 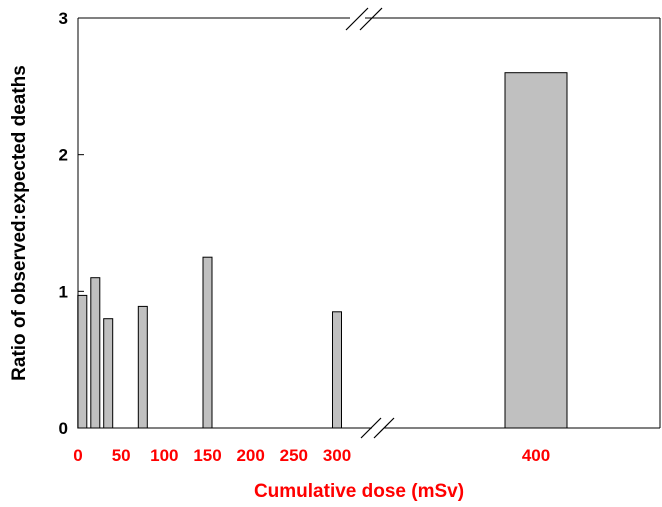 What do you see at coordinates (63, 291) in the screenshot?
I see `y-tick-label-1: 1` at bounding box center [63, 291].